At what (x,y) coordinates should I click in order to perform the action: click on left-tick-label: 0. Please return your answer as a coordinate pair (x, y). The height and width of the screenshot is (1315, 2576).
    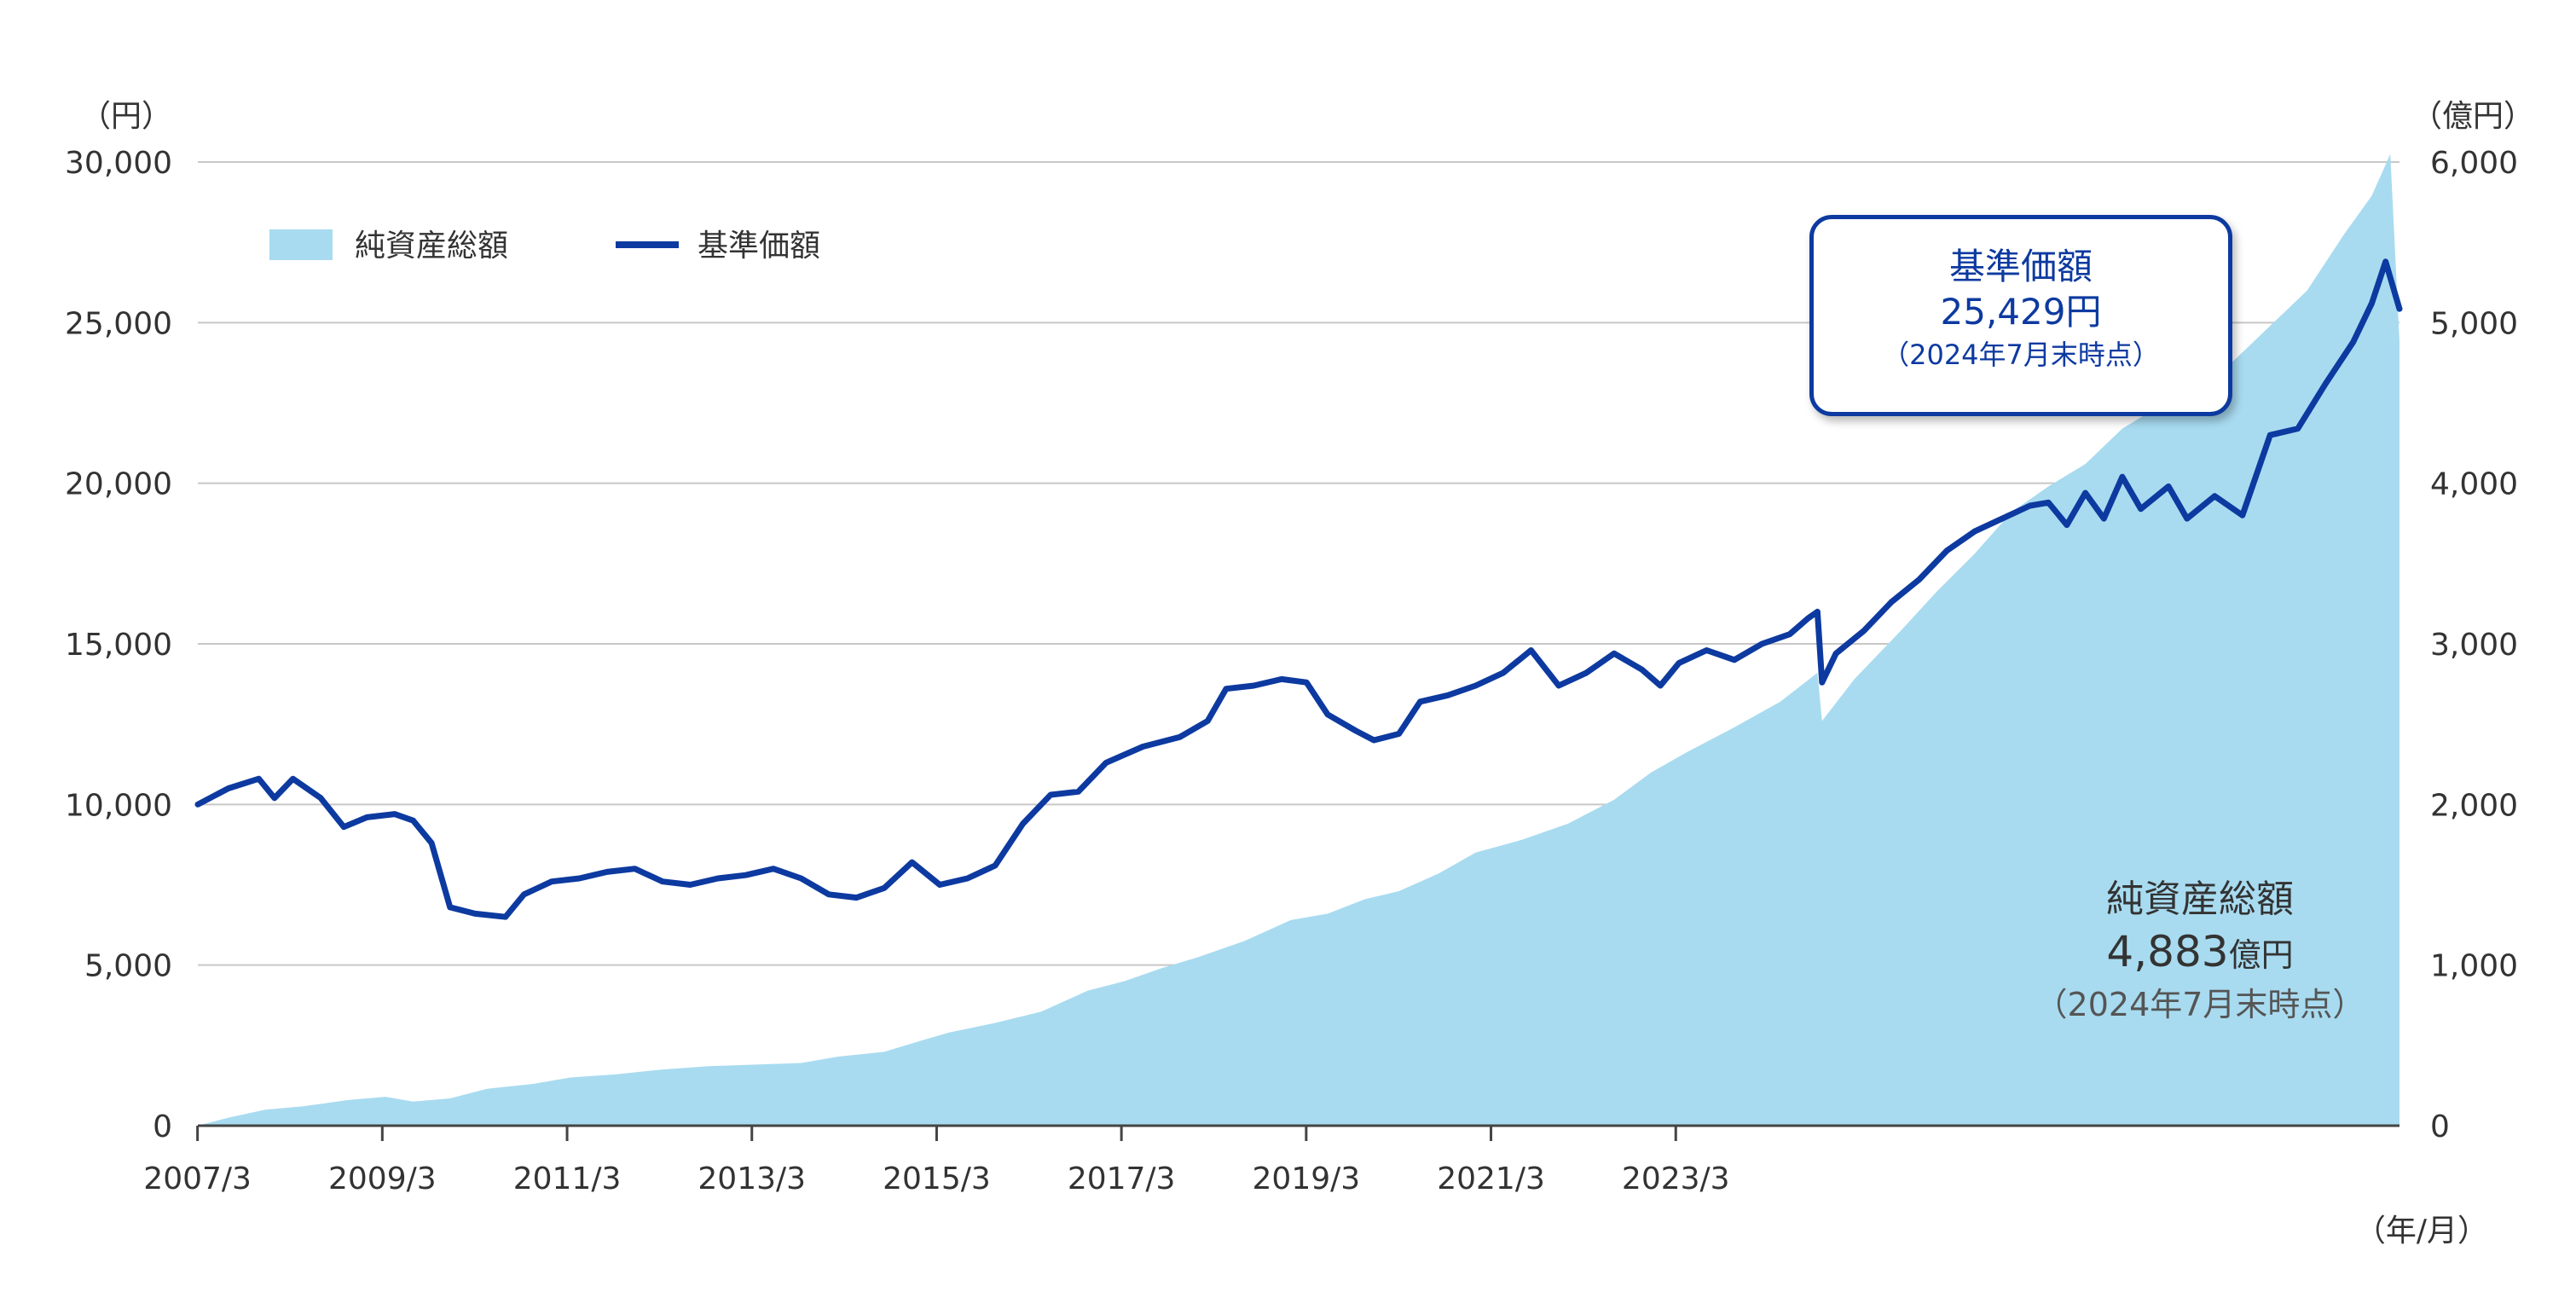
    Looking at the image, I should click on (162, 1126).